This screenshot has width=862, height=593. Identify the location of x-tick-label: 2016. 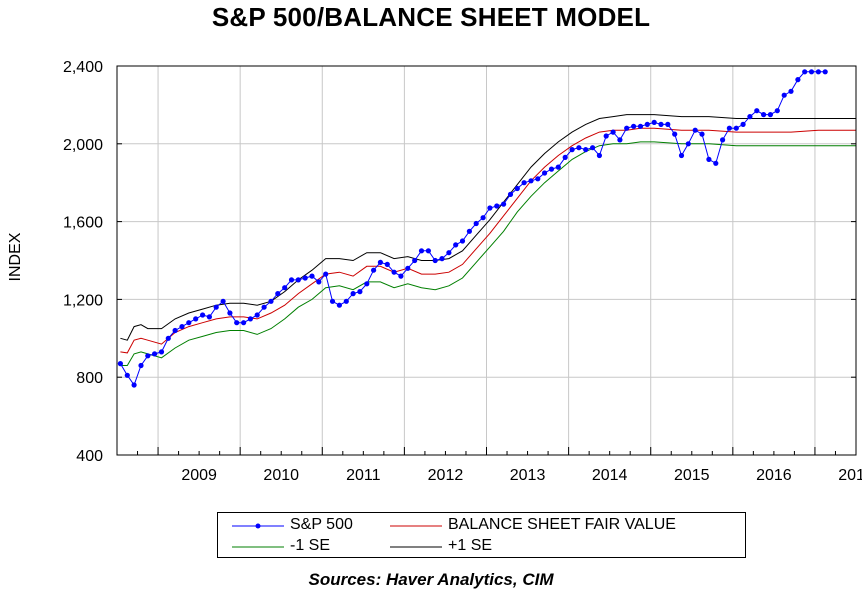
(774, 475).